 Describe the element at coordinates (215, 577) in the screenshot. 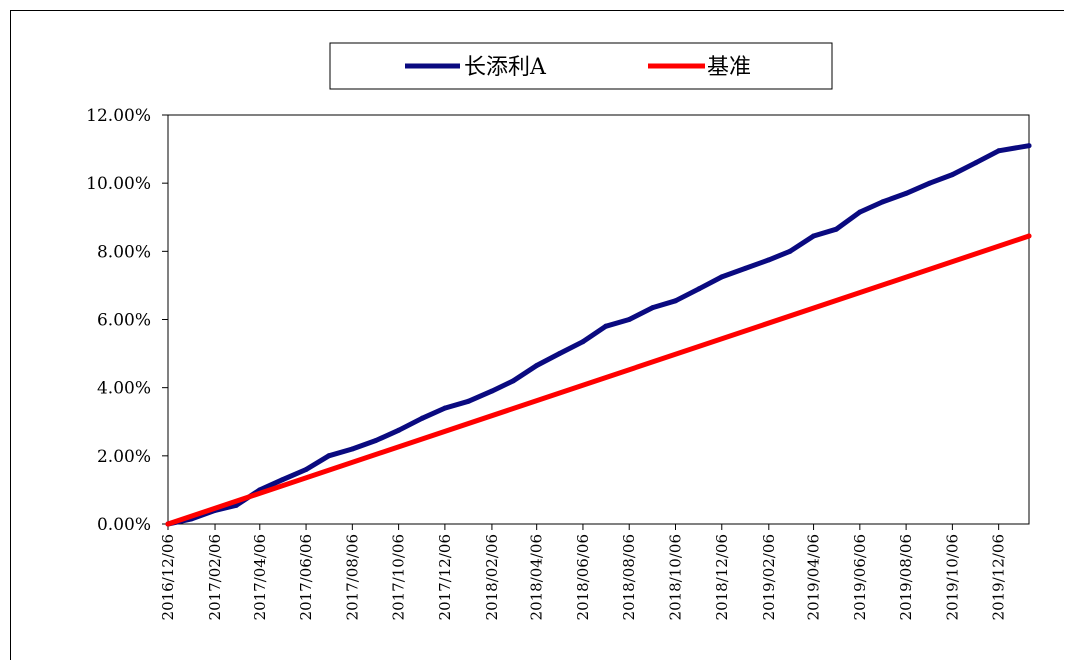

I see `x-tick-label: 2017/02/06` at that location.